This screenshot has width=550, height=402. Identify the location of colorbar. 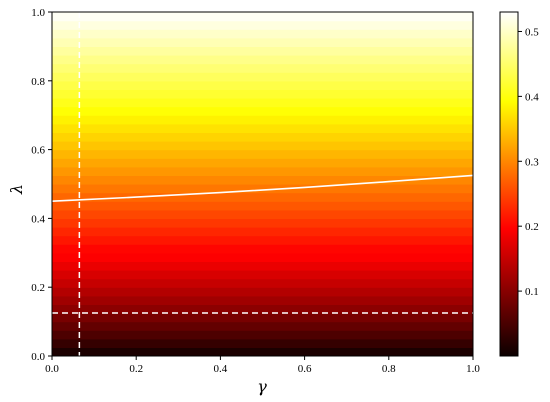
(509, 184).